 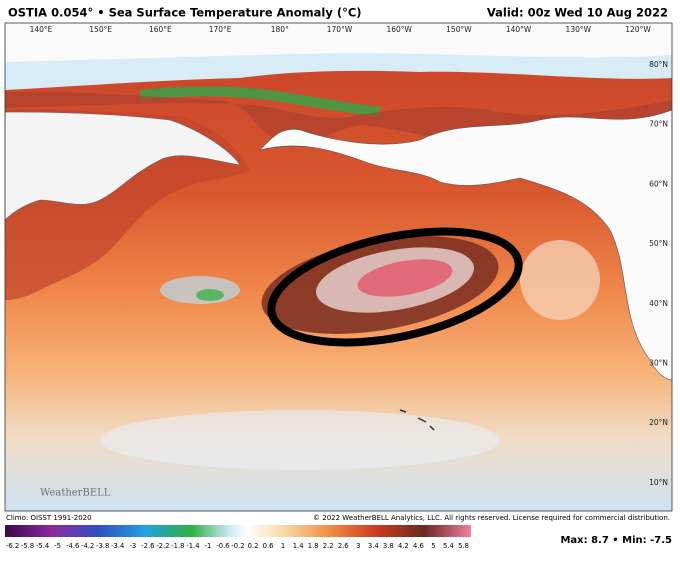 What do you see at coordinates (41, 29) in the screenshot?
I see `lon-label: 140°E` at bounding box center [41, 29].